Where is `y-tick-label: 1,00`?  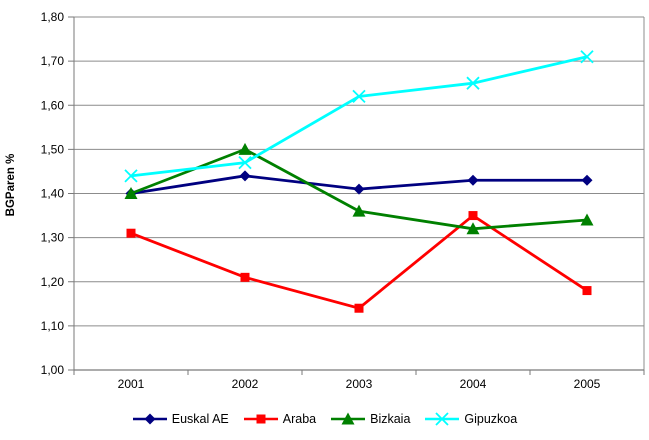
y-tick-label: 1,00 is located at coordinates (53, 370).